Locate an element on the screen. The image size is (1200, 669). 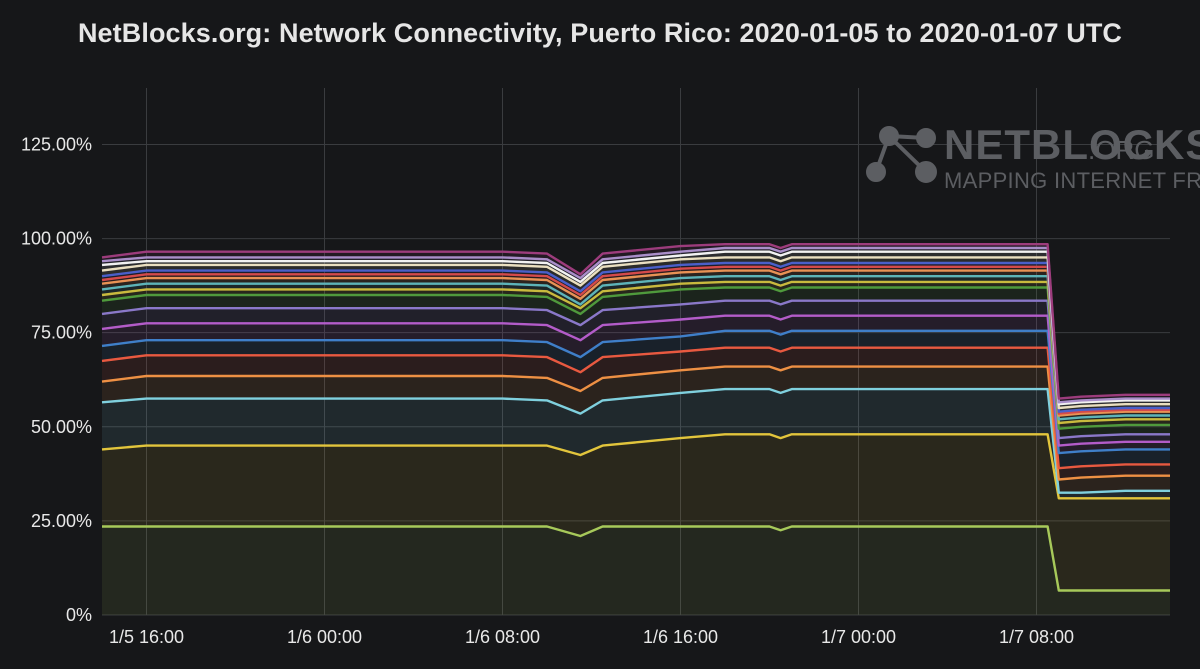
y-tick-label: 100.00% is located at coordinates (56, 239).